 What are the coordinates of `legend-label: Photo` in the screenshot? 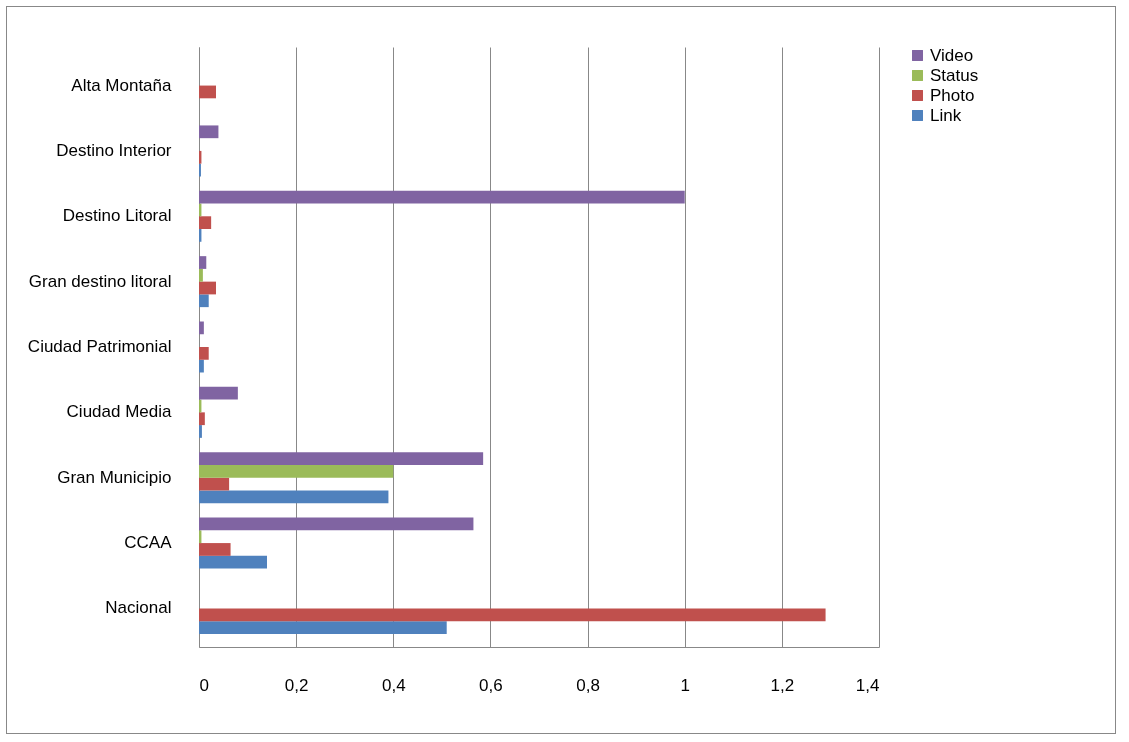 It's located at (952, 95).